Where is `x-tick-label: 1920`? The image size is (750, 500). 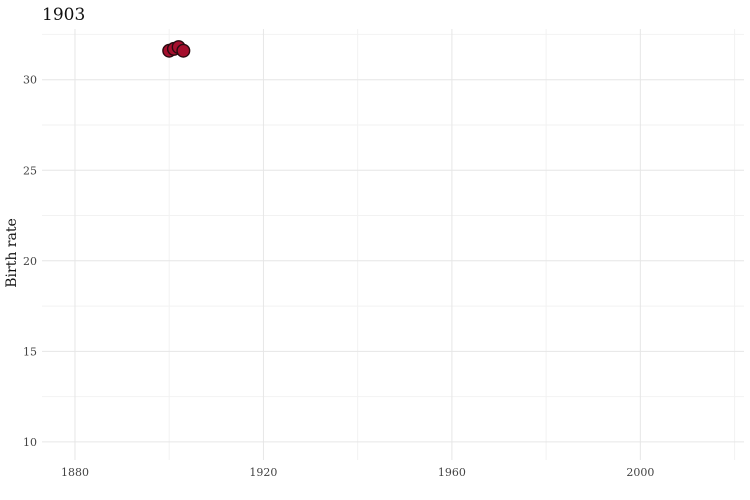
x-tick-label: 1920 is located at coordinates (263, 472).